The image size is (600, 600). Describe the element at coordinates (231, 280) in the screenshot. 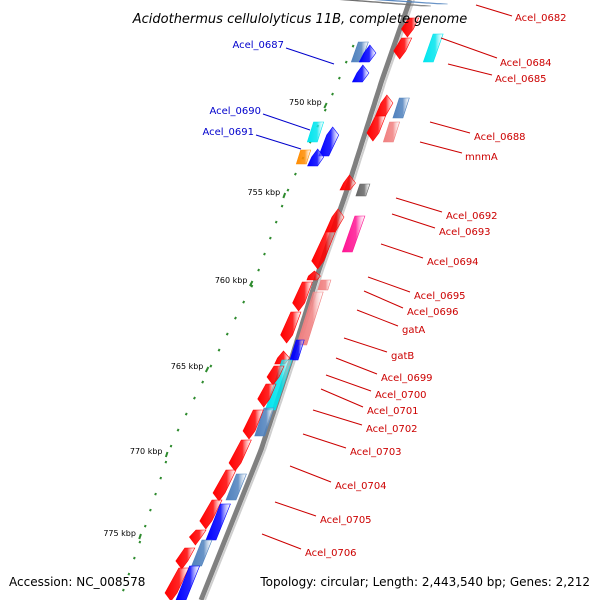

I see `scale-tick-label: 760 kbp` at that location.